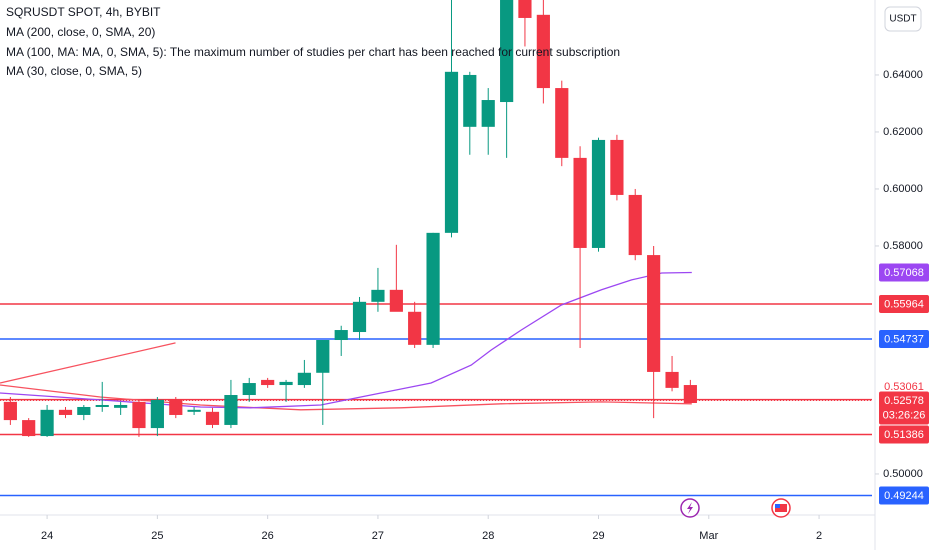 This screenshot has height=550, width=932. Describe the element at coordinates (904, 401) in the screenshot. I see `last-price-label: 0.52578` at that location.